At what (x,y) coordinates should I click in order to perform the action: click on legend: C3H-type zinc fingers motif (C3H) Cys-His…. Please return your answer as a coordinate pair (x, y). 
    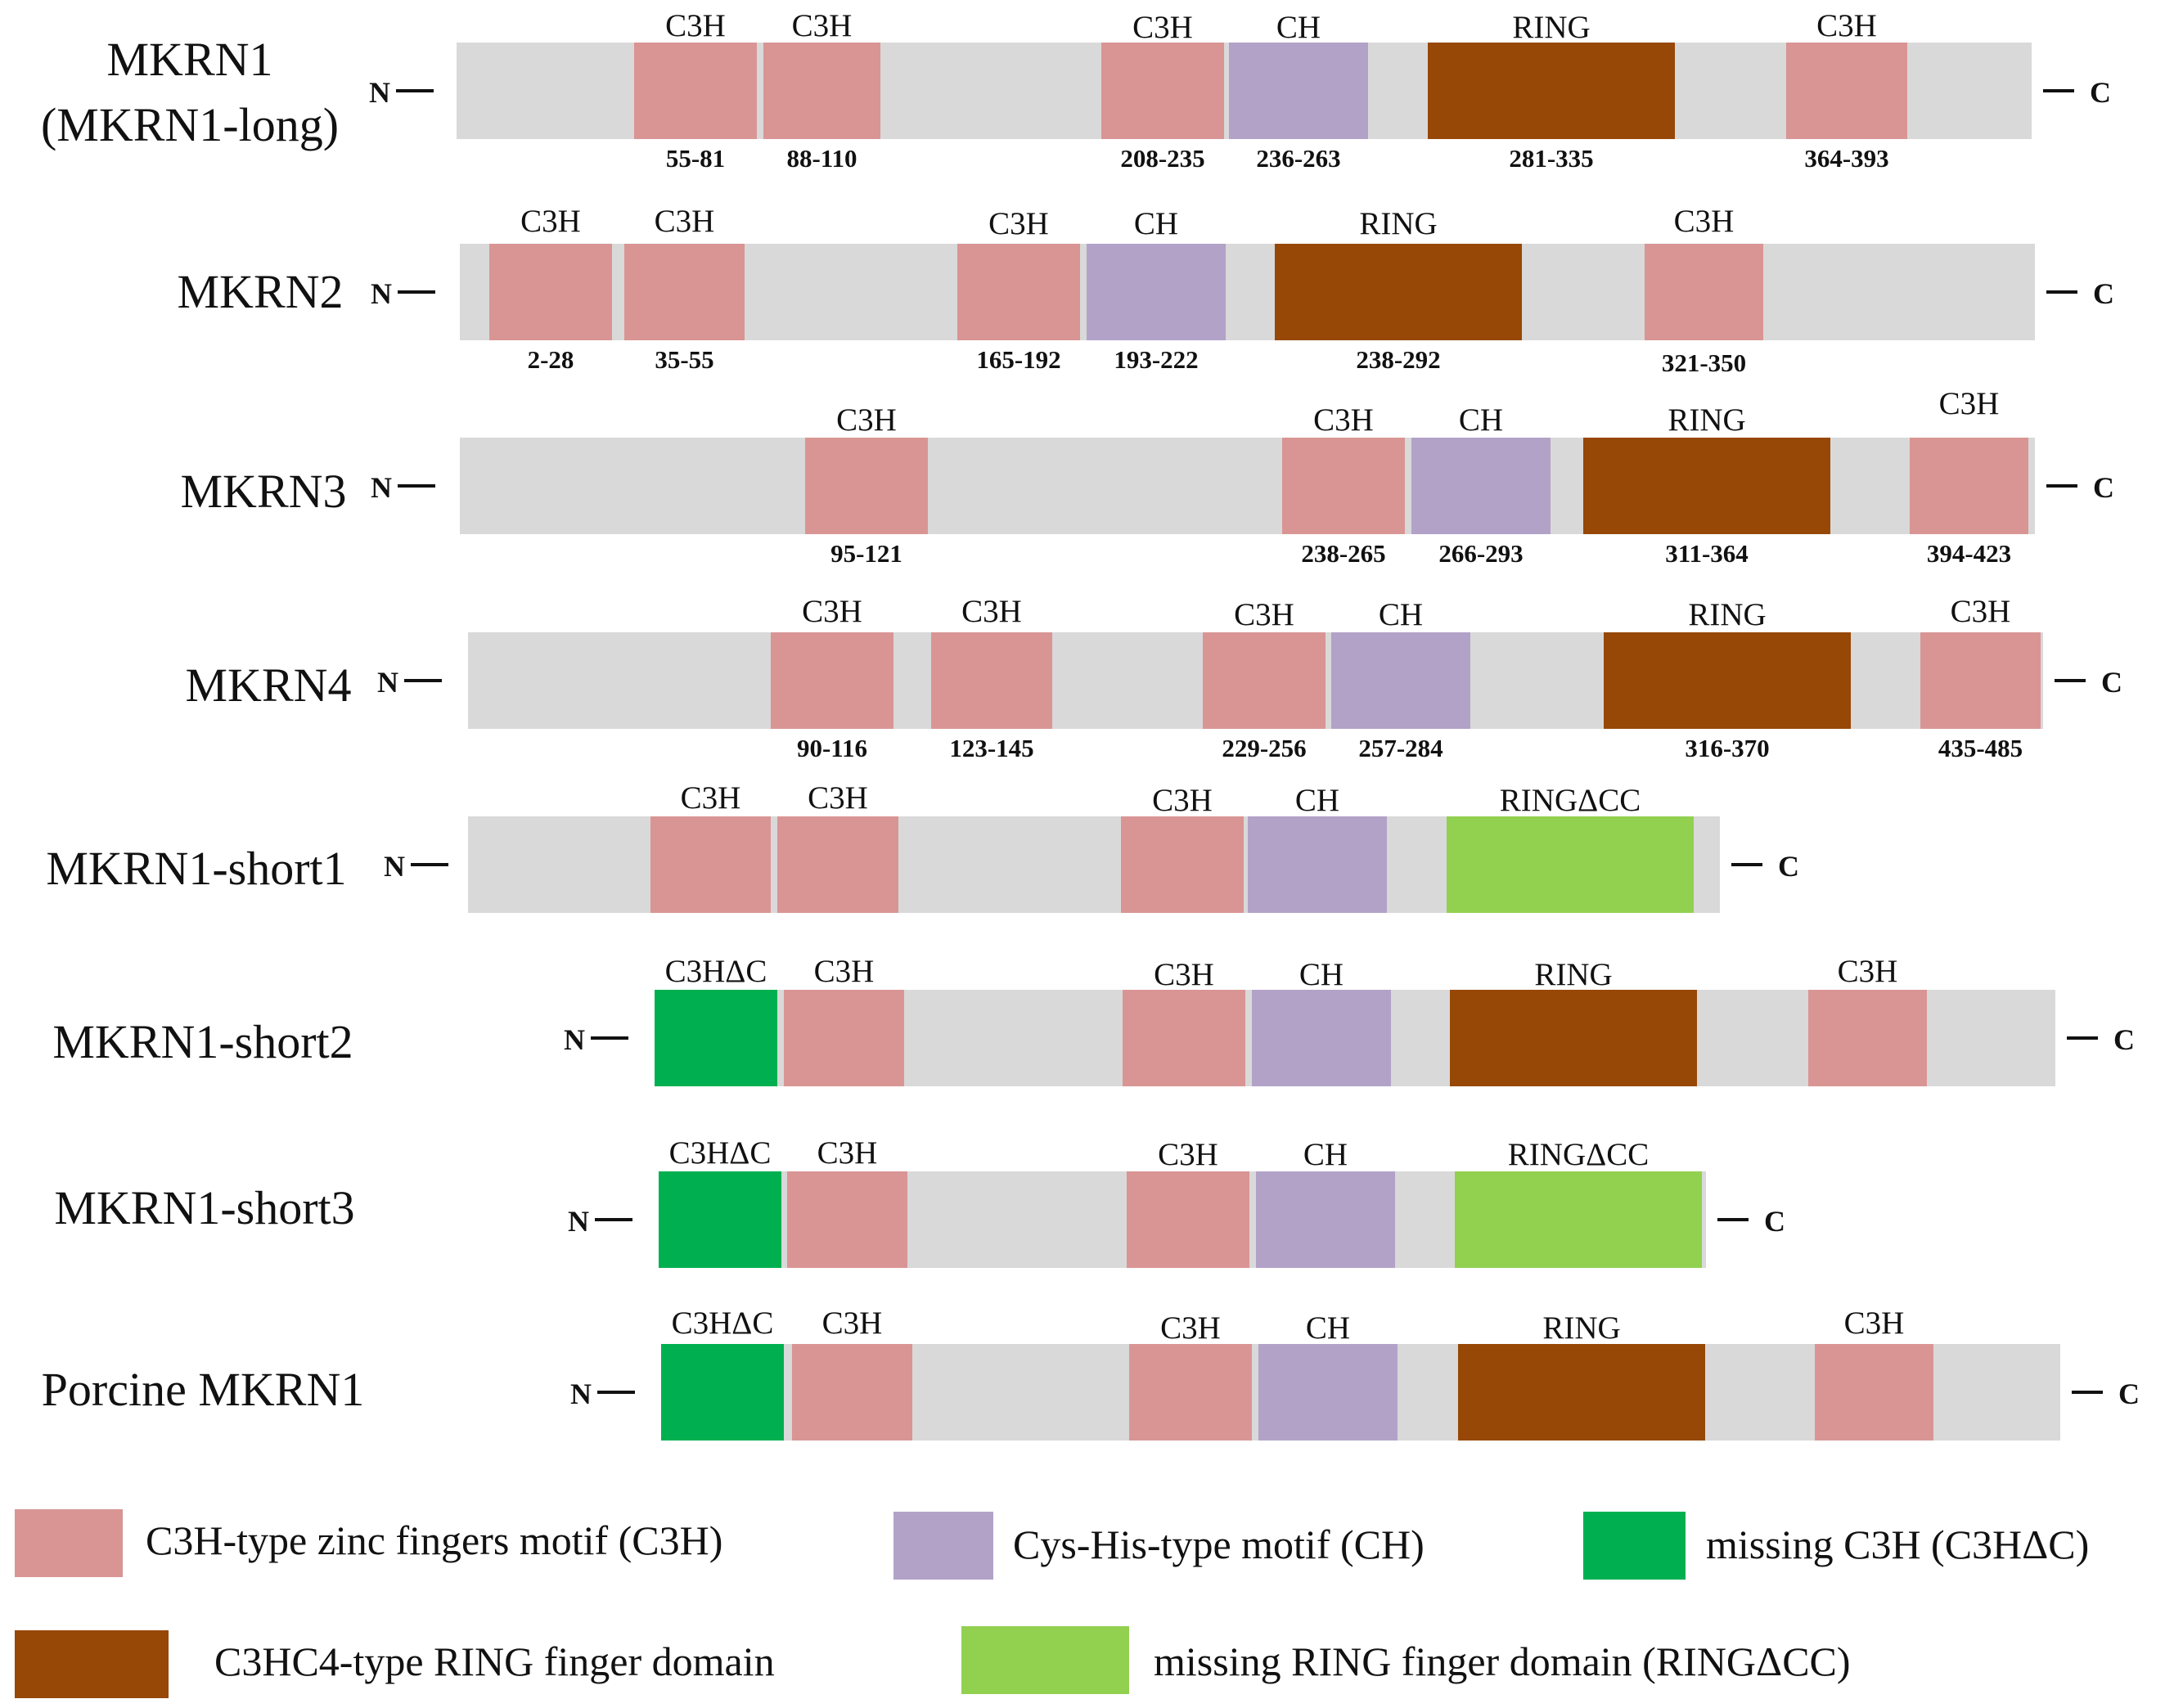
    Looking at the image, I should click on (1052, 1603).